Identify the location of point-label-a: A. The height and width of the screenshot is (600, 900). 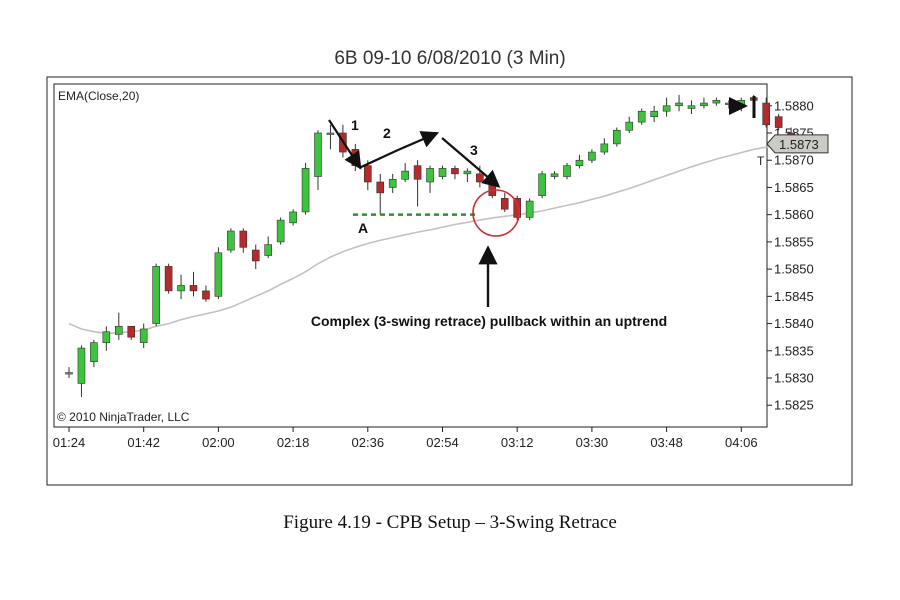
(363, 228).